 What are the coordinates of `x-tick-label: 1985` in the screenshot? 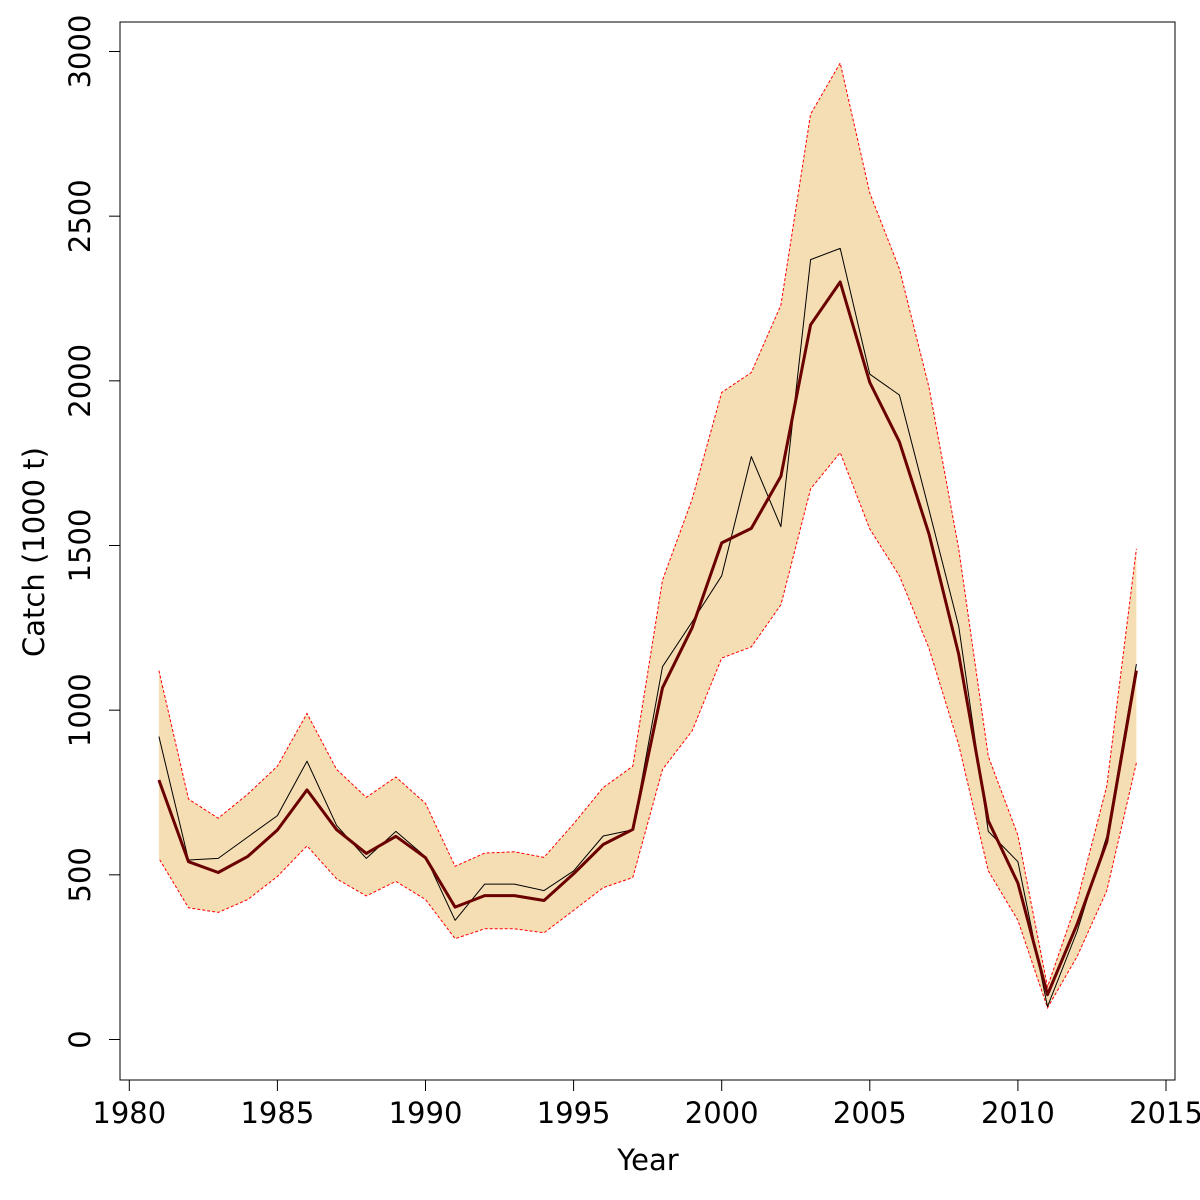 It's located at (277, 1113).